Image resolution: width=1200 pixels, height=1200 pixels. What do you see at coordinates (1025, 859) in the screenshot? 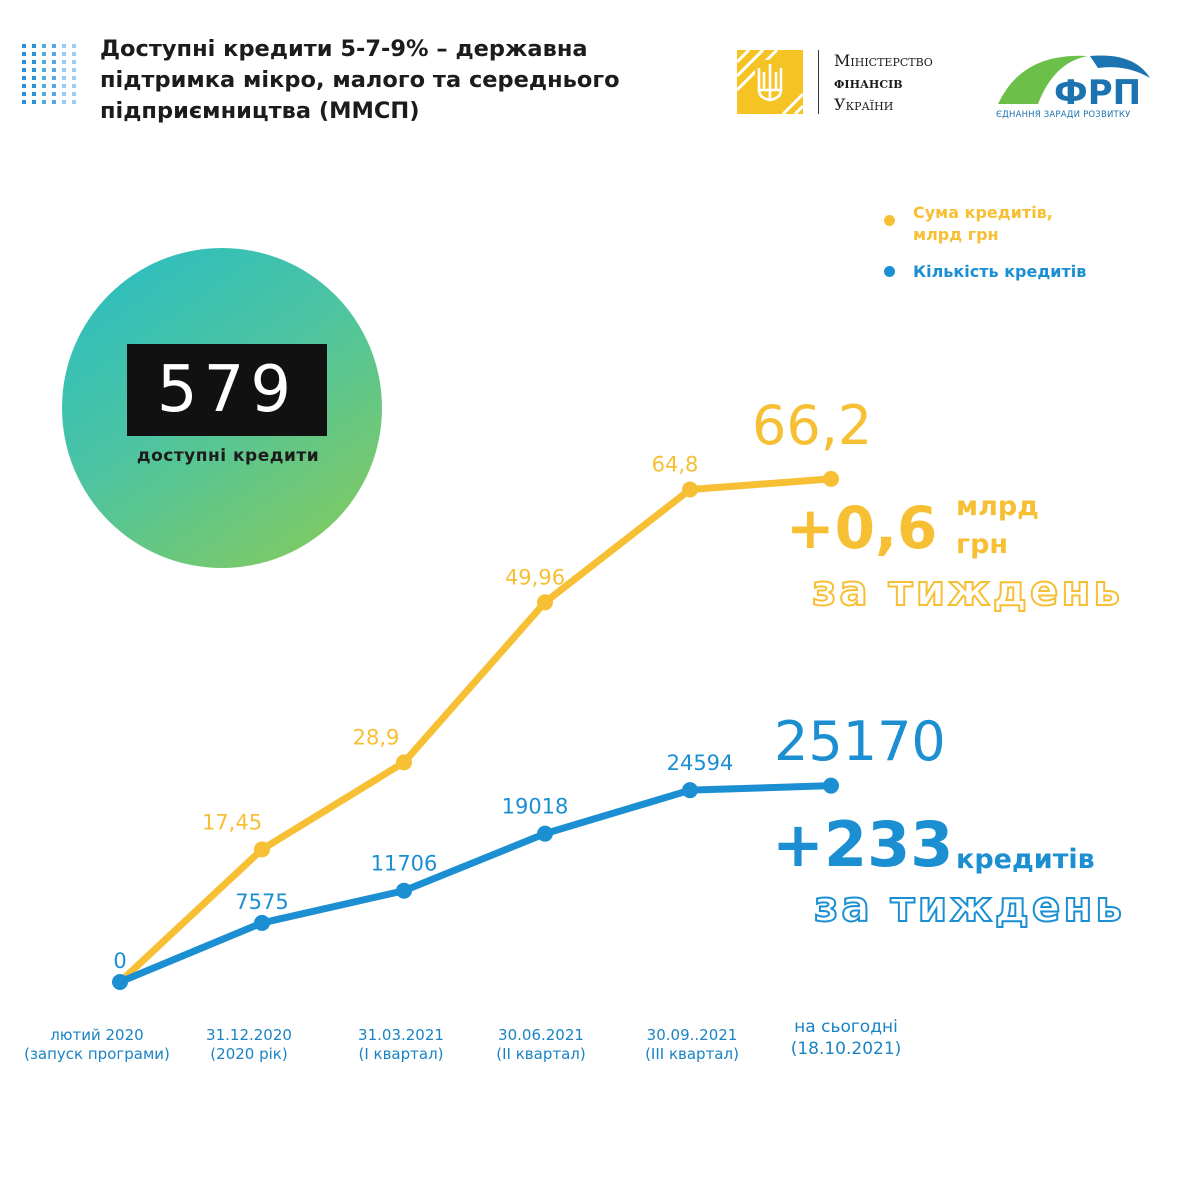
I see `count-unit: кредитів` at bounding box center [1025, 859].